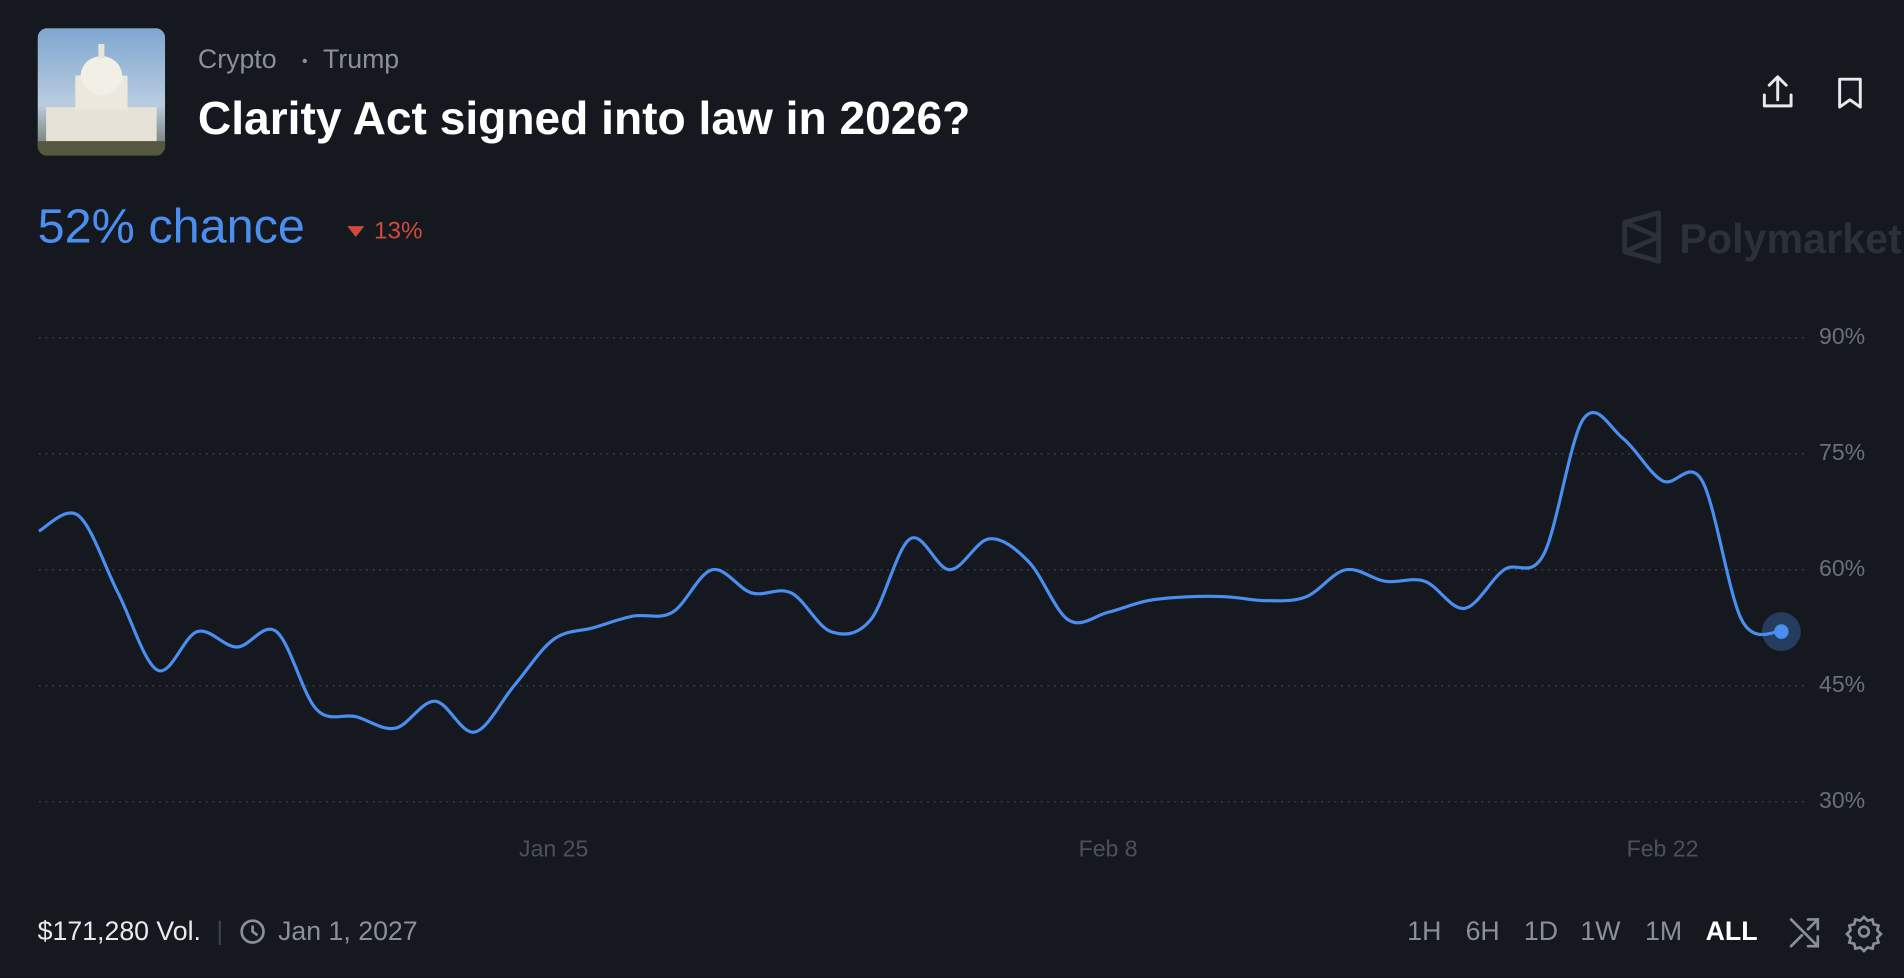 Image resolution: width=1904 pixels, height=978 pixels. I want to click on down-arrow, so click(356, 232).